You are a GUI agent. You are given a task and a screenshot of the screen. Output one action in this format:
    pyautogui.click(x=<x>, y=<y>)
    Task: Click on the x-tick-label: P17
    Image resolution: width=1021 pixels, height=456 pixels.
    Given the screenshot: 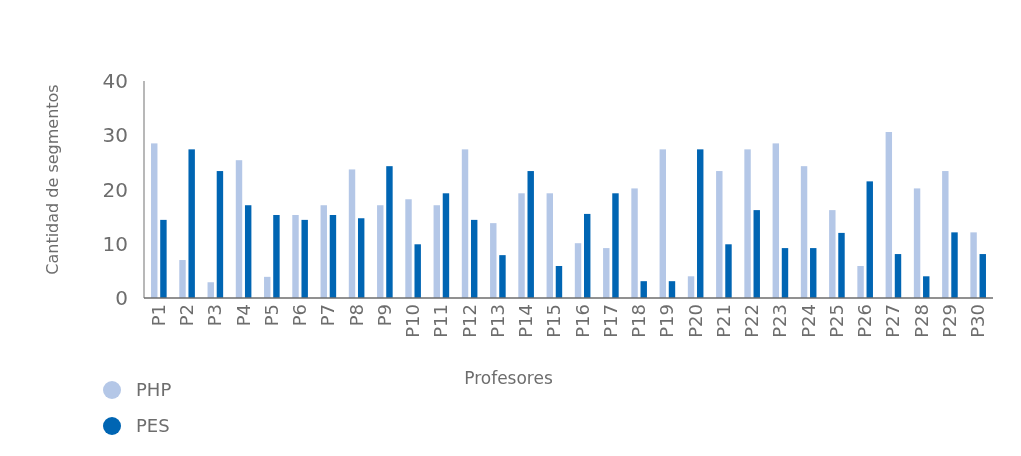 What is the action you would take?
    pyautogui.click(x=610, y=321)
    